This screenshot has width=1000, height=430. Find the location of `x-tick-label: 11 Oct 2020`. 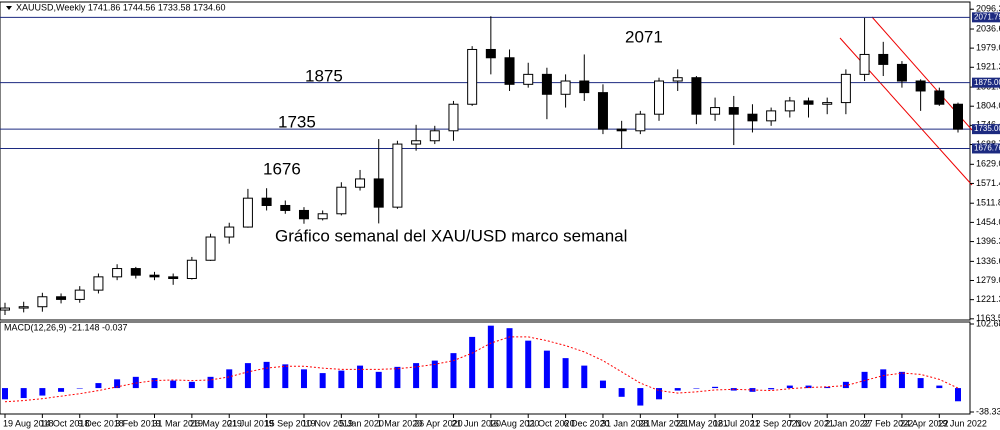

x-tick-label: 11 Oct 2020 is located at coordinates (550, 423).